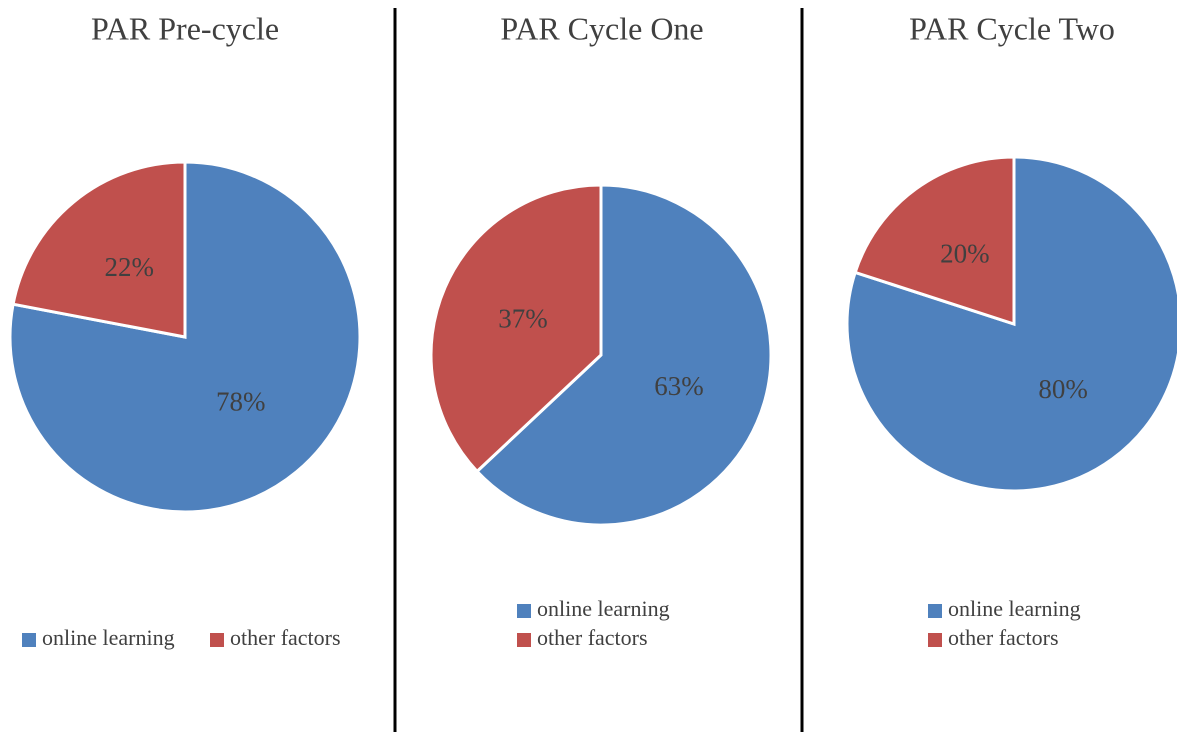 The image size is (1177, 732). What do you see at coordinates (1012, 28) in the screenshot?
I see `chart-title: PAR Cycle Two` at bounding box center [1012, 28].